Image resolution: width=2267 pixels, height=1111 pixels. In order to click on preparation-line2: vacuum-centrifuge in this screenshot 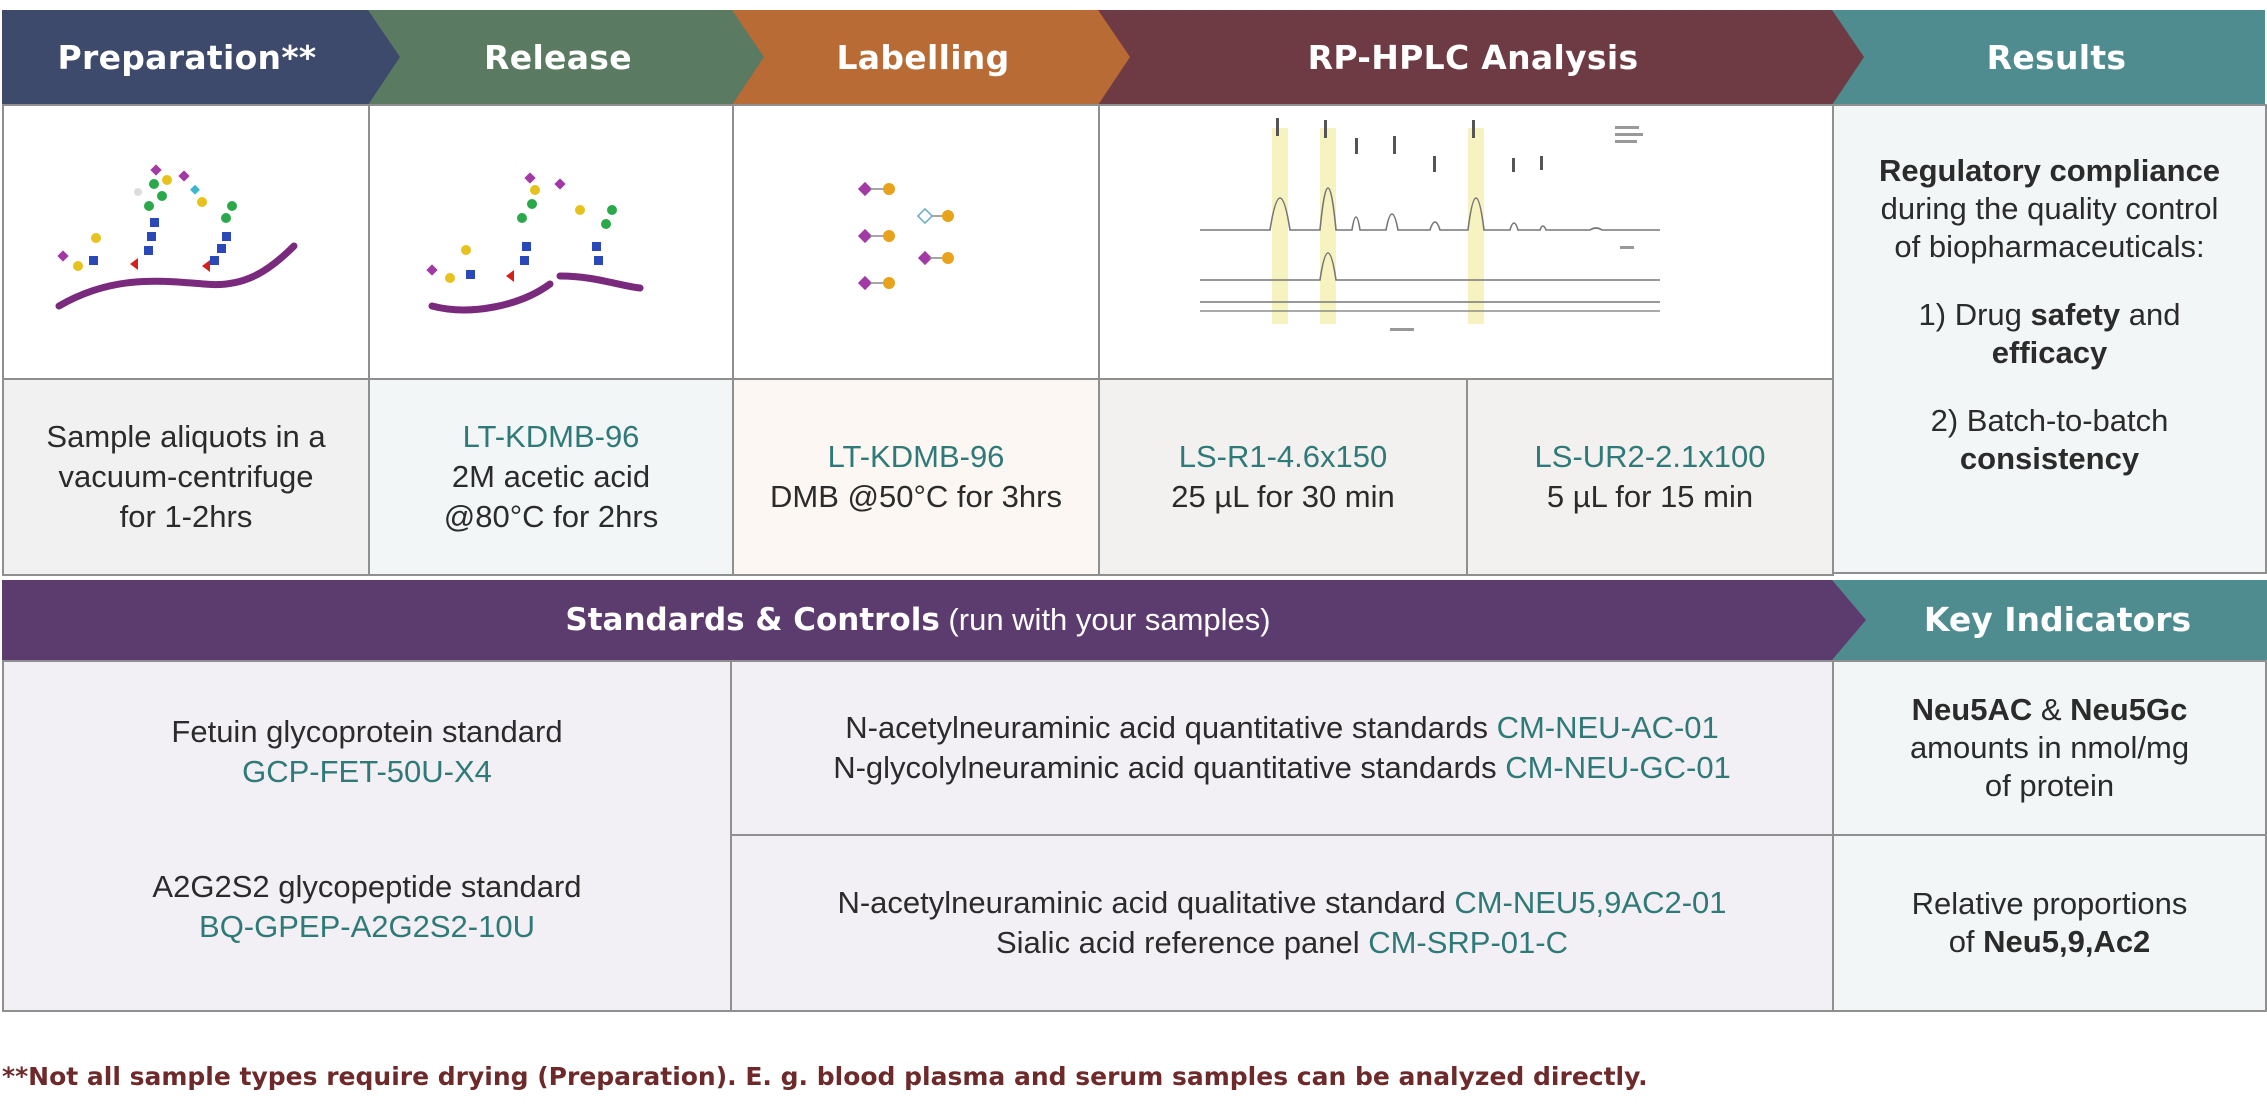, I will do `click(186, 476)`.